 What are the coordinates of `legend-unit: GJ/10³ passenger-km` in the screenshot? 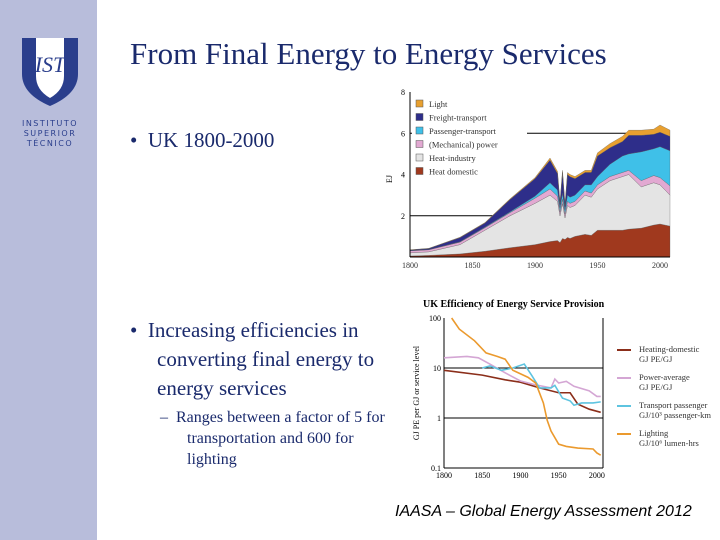 It's located at (675, 415).